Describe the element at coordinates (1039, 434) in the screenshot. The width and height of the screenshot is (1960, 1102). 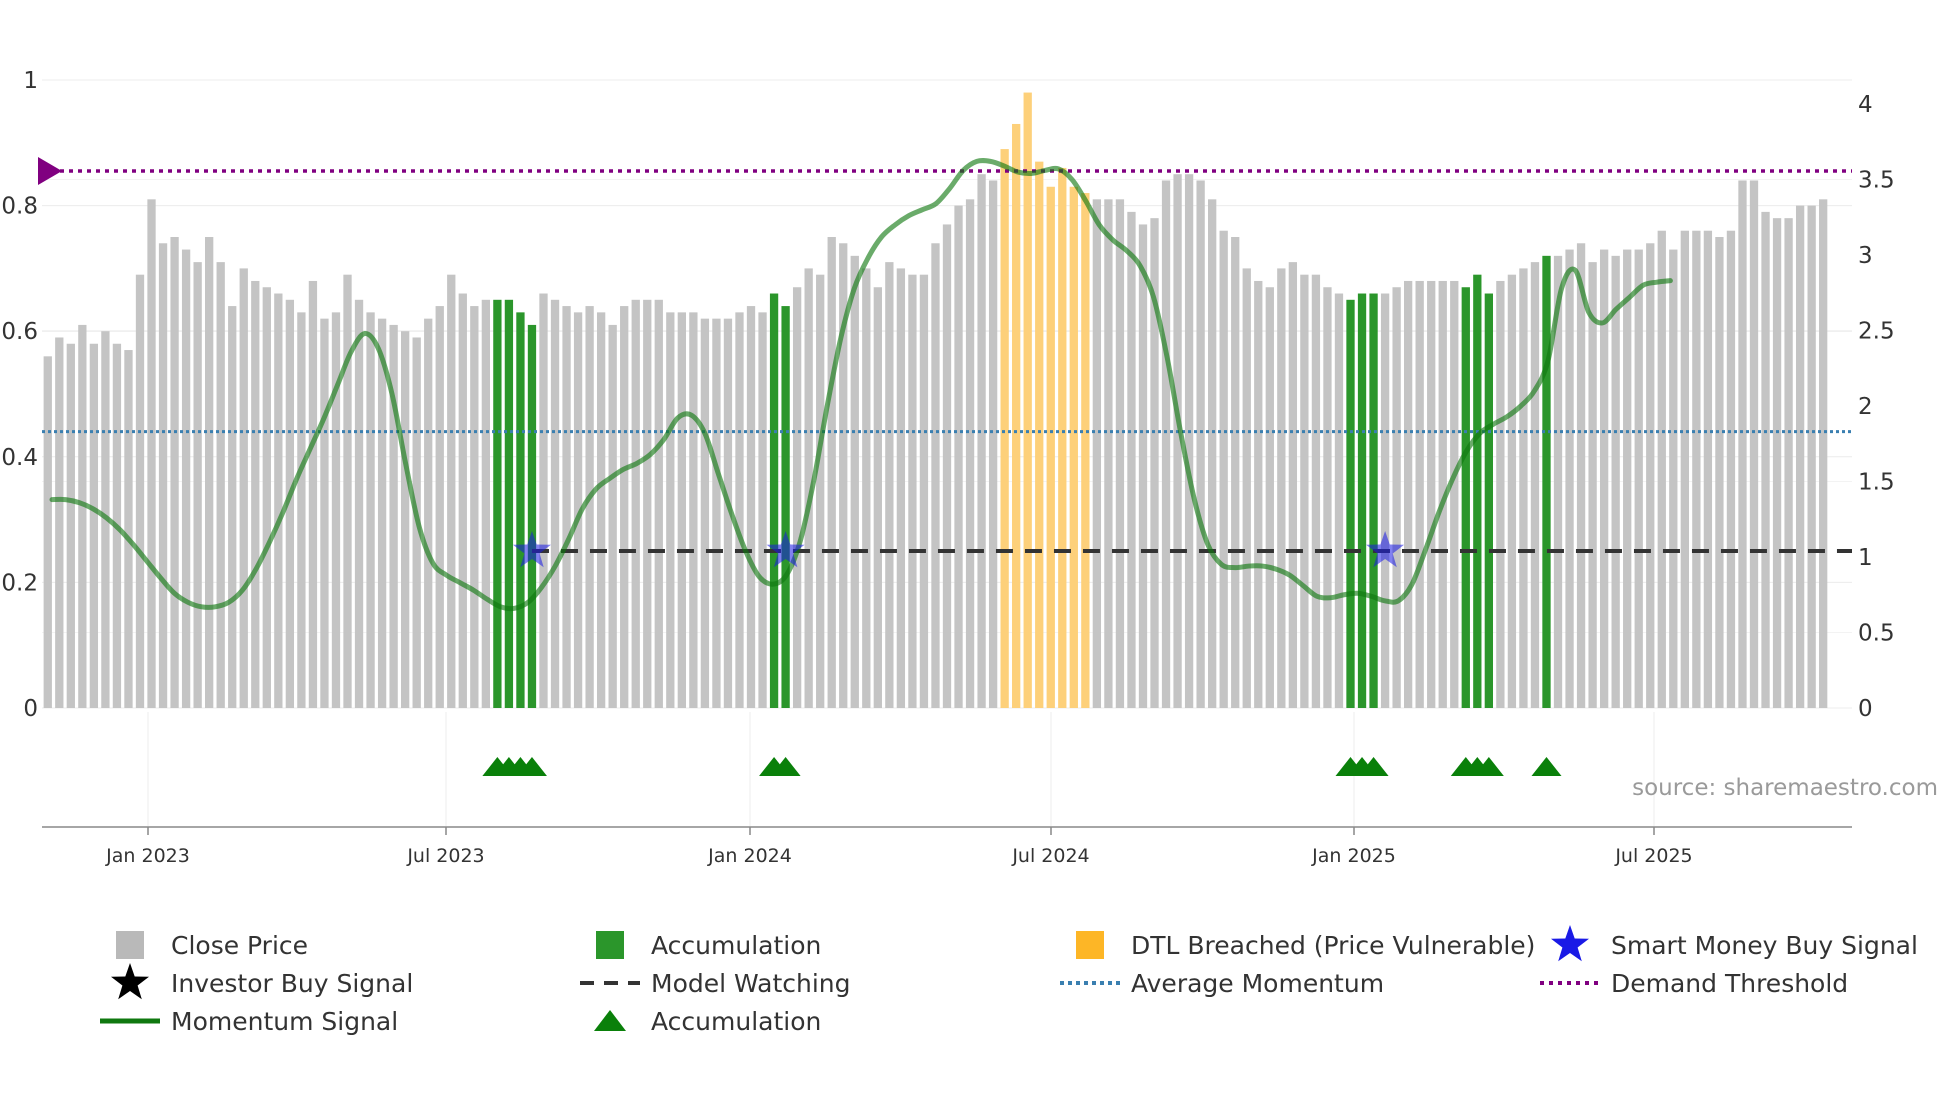
I see `dtl-breached-bar` at that location.